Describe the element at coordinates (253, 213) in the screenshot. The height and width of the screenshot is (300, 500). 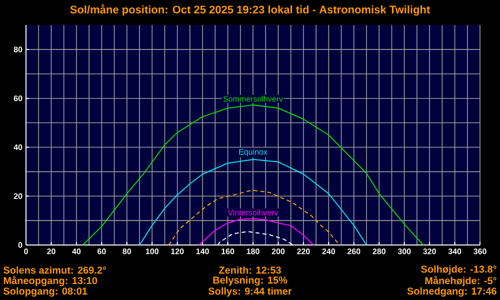
I see `series-label: Vintersolhverv` at that location.